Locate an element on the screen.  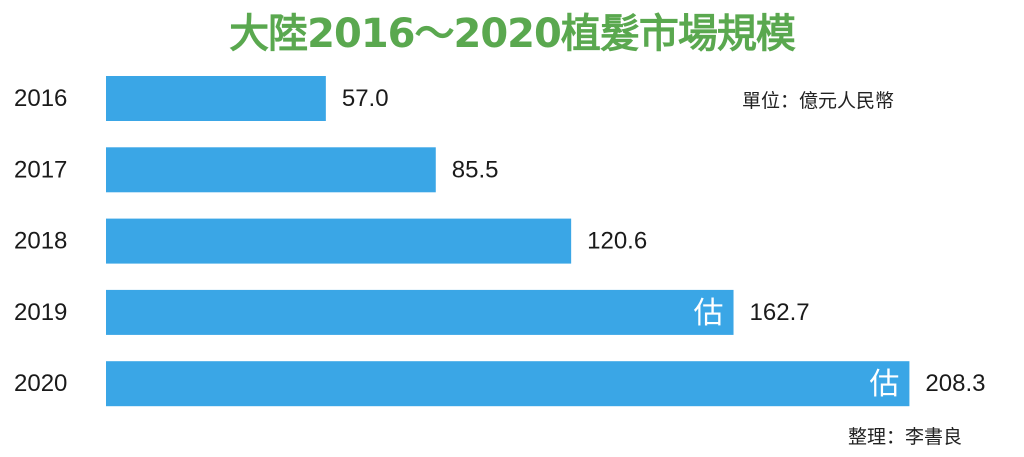
credit-label: 整理：李書良 is located at coordinates (905, 437).